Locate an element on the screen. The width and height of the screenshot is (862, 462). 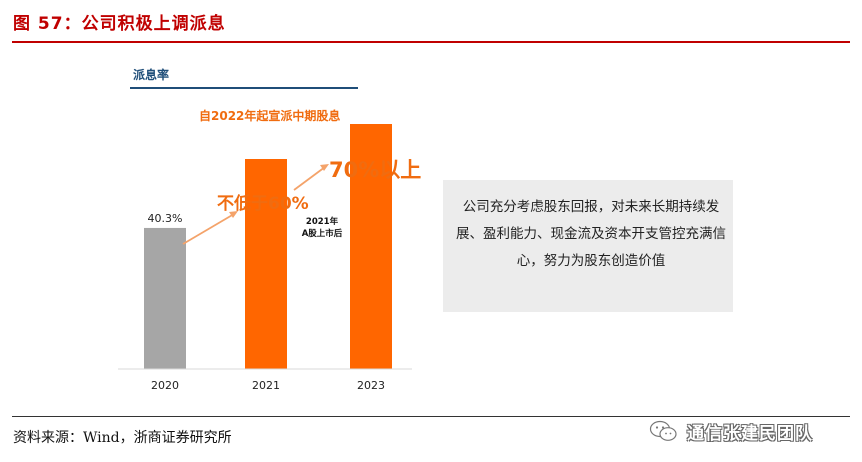
source-note: 资料来源：Wind，浙商证券研究所 is located at coordinates (122, 438).